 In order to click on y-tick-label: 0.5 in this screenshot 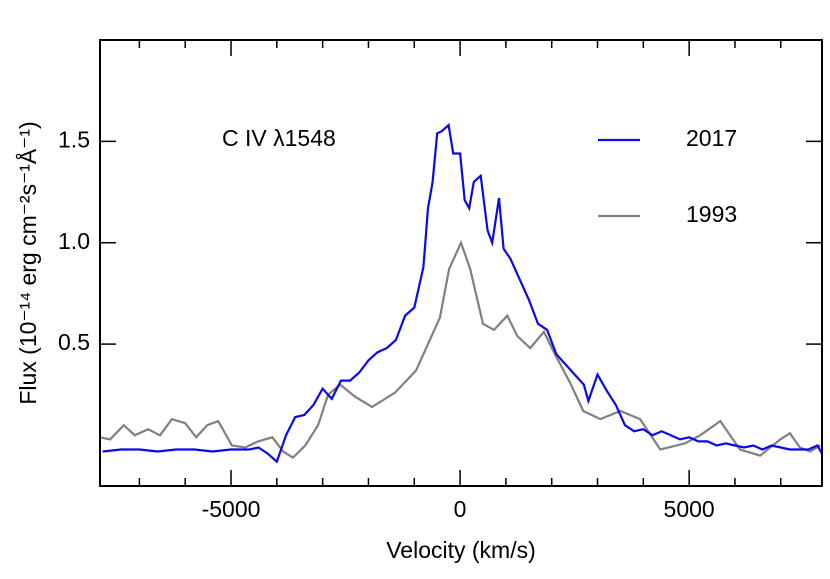, I will do `click(74, 342)`.